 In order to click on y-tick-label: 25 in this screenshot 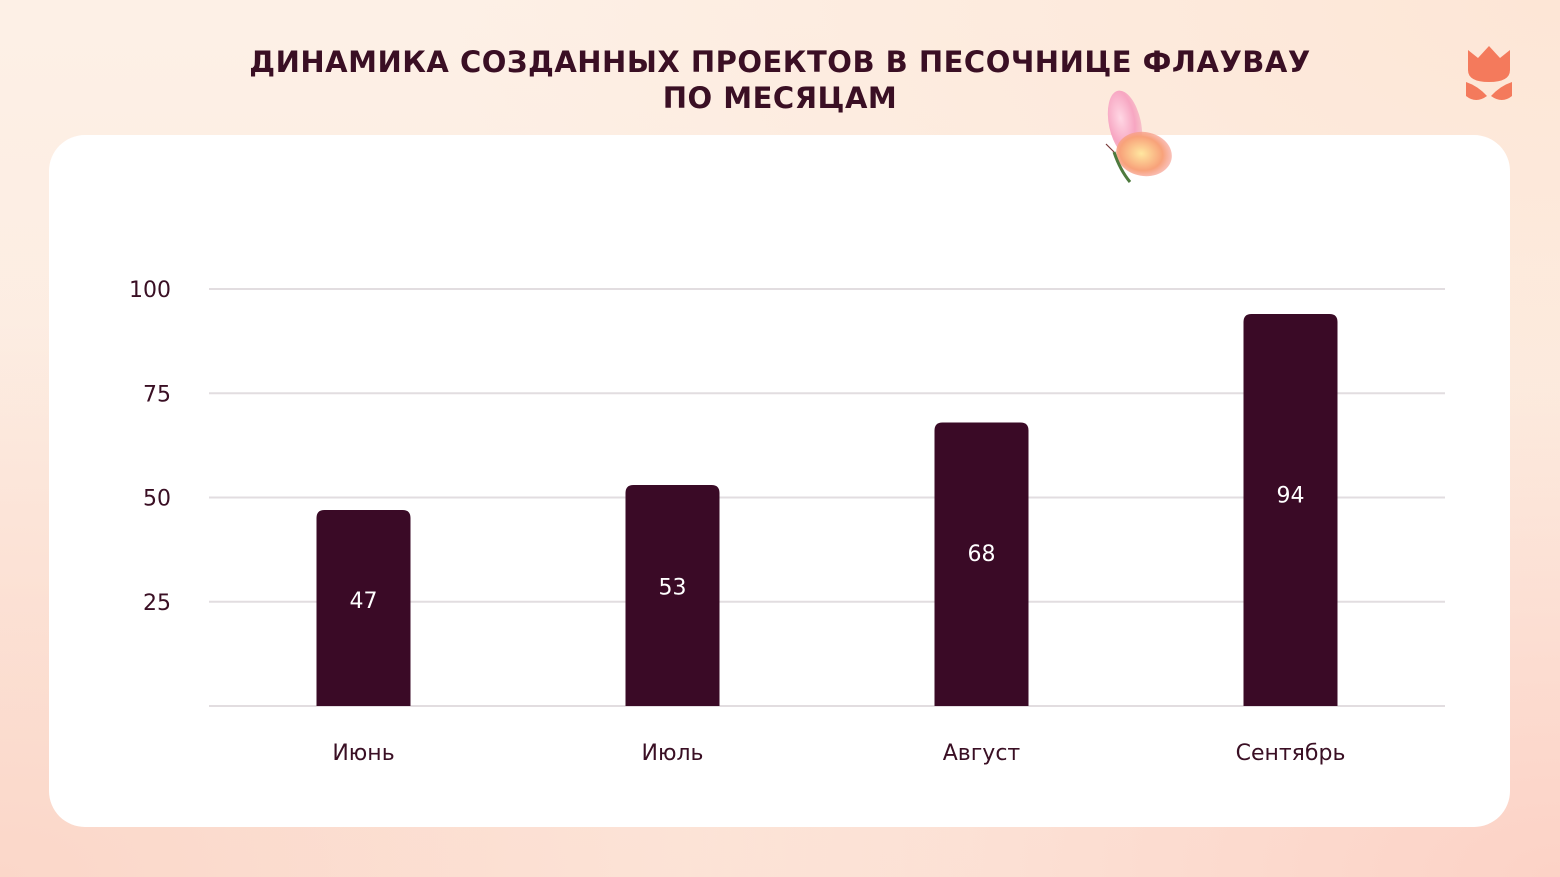, I will do `click(157, 603)`.